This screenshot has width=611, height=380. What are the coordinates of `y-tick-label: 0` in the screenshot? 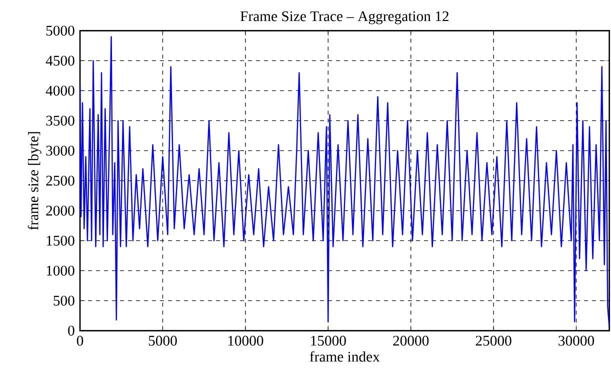 It's located at (71, 331).